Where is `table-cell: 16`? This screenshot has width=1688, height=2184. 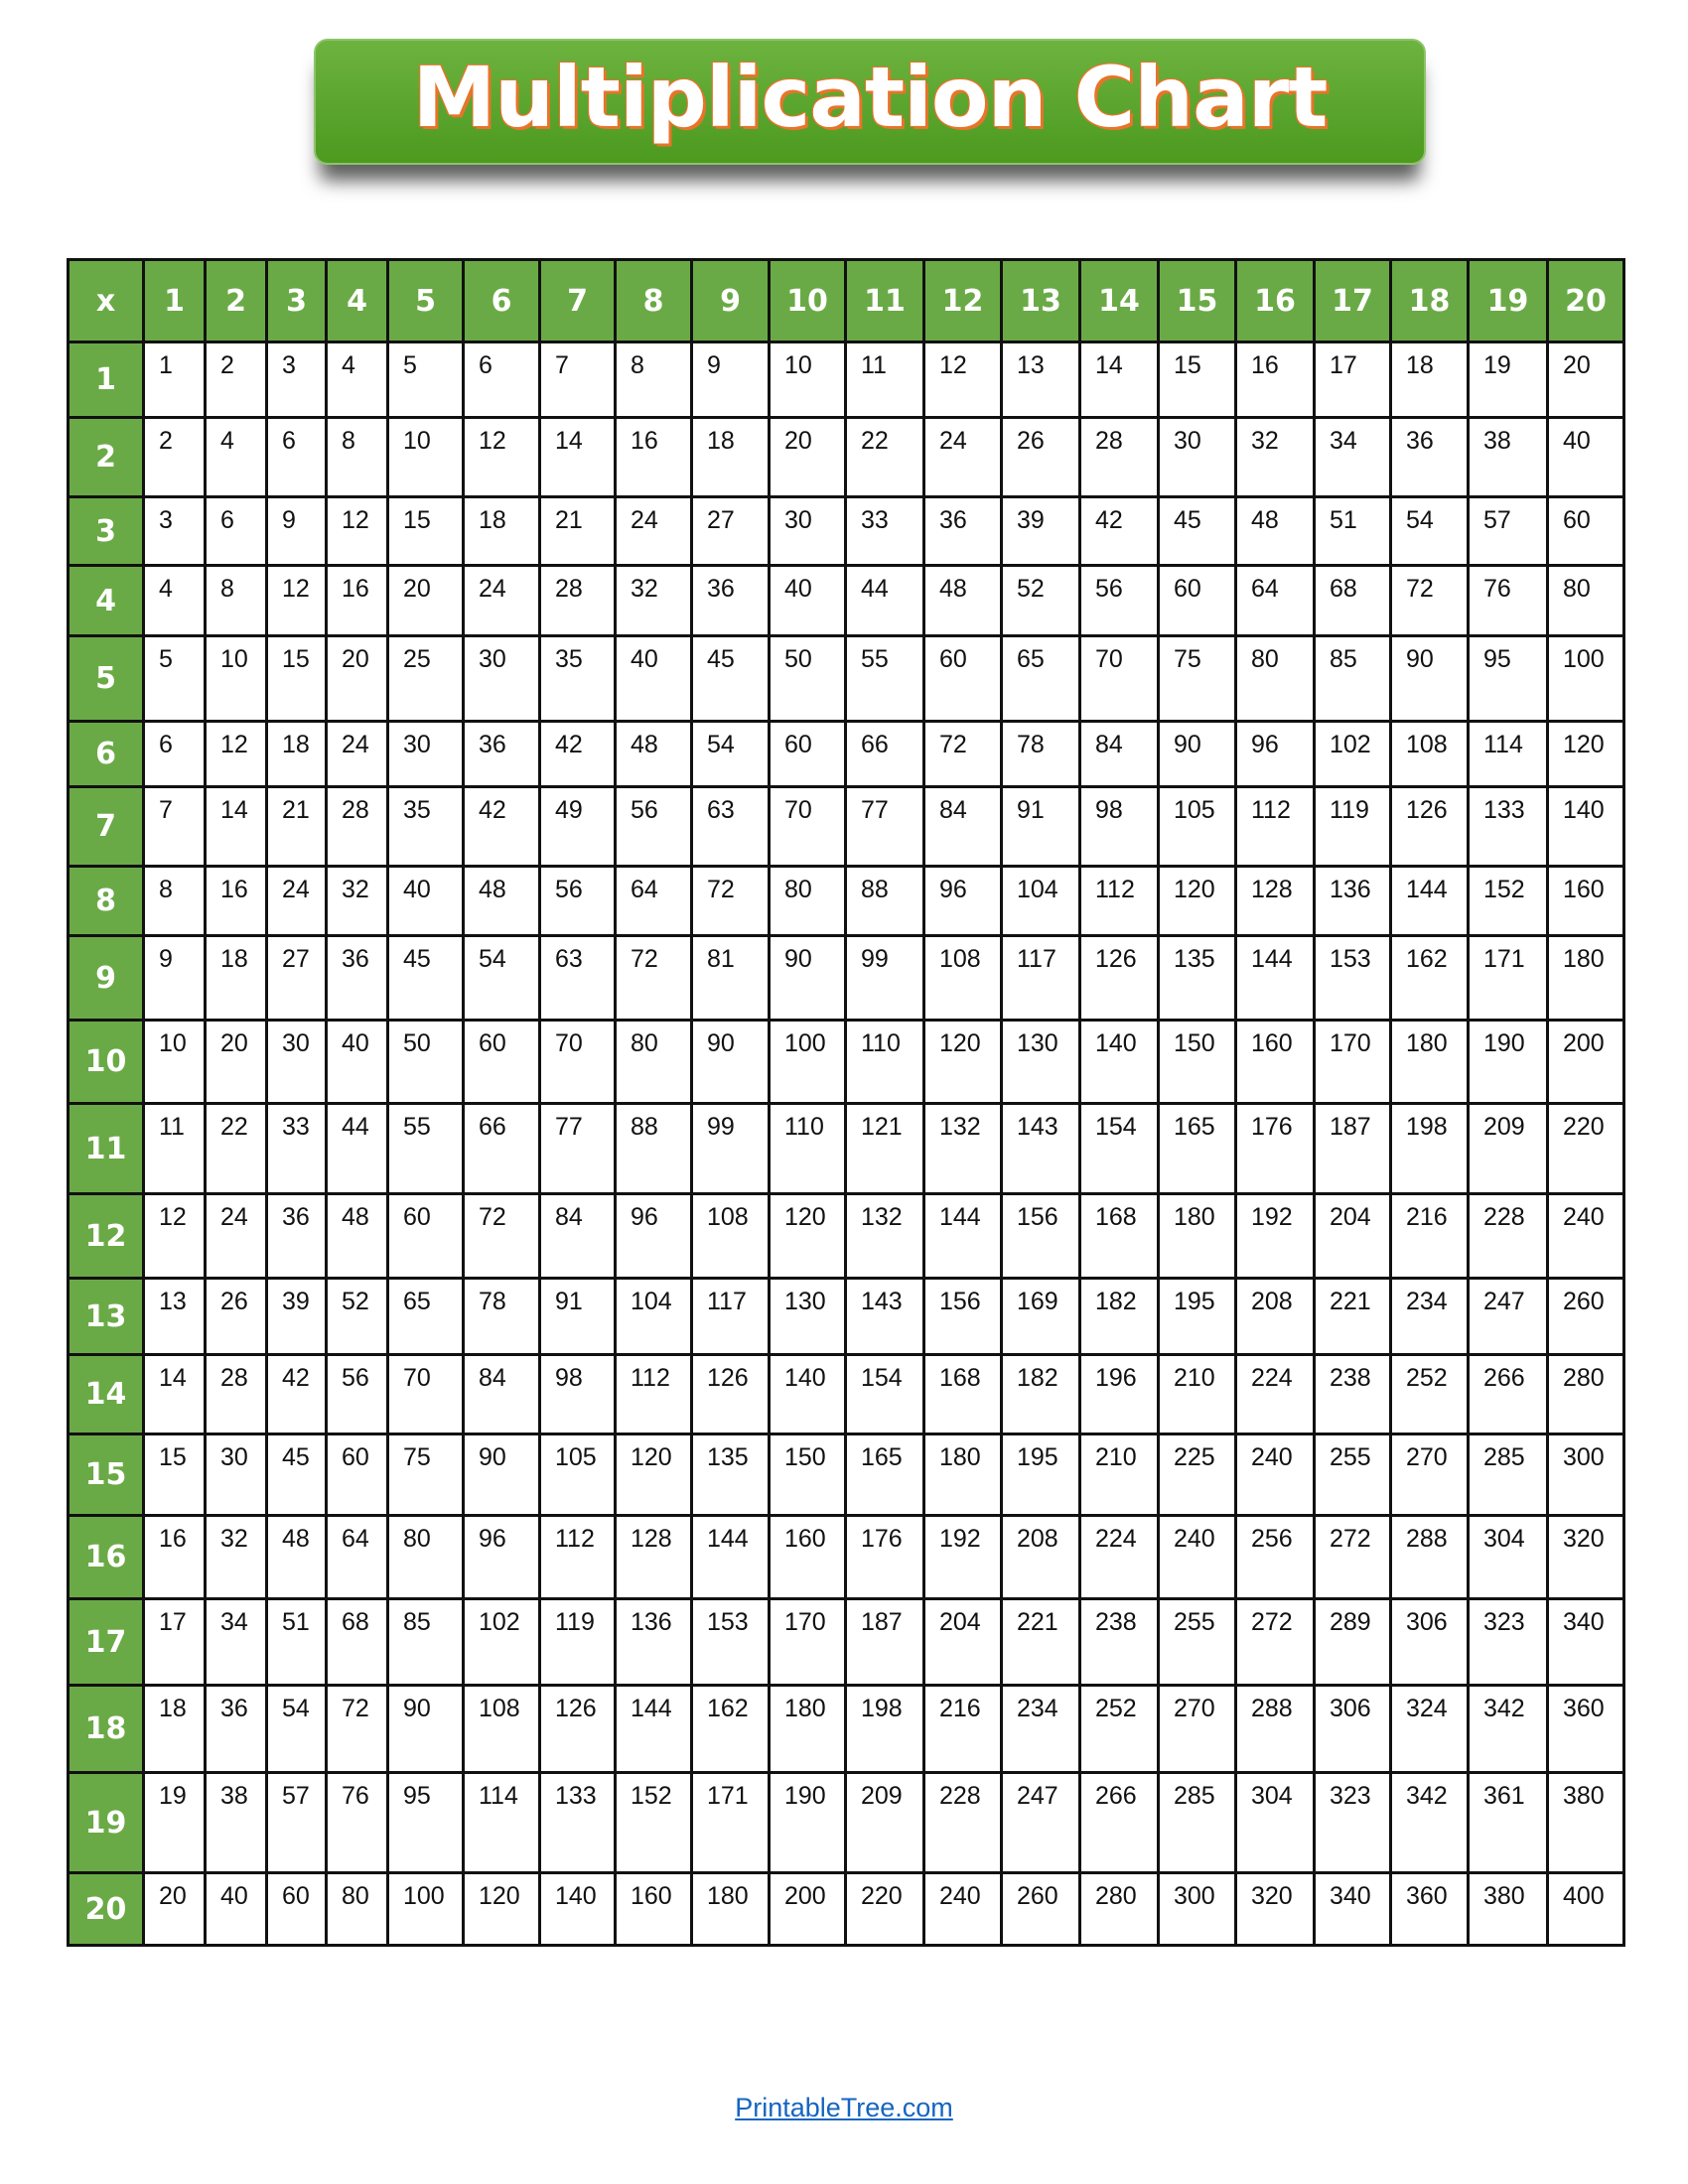 table-cell: 16 is located at coordinates (237, 902).